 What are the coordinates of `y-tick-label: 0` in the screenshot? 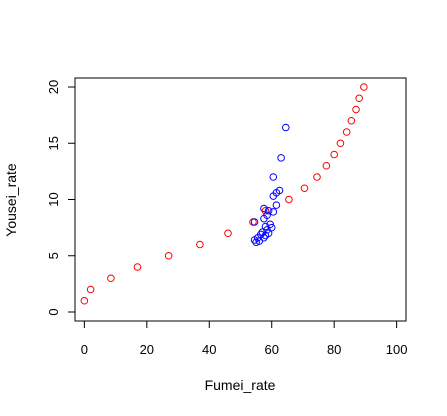 It's located at (53, 311).